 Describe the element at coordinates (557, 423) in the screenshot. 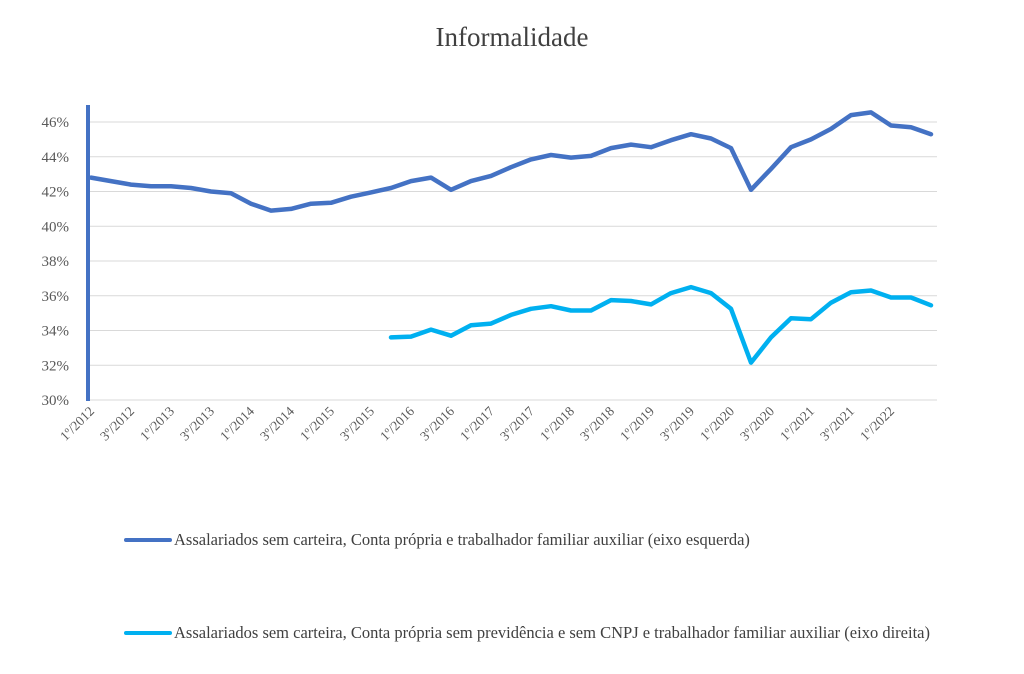

I see `x-tick-label: 1º/2018` at that location.